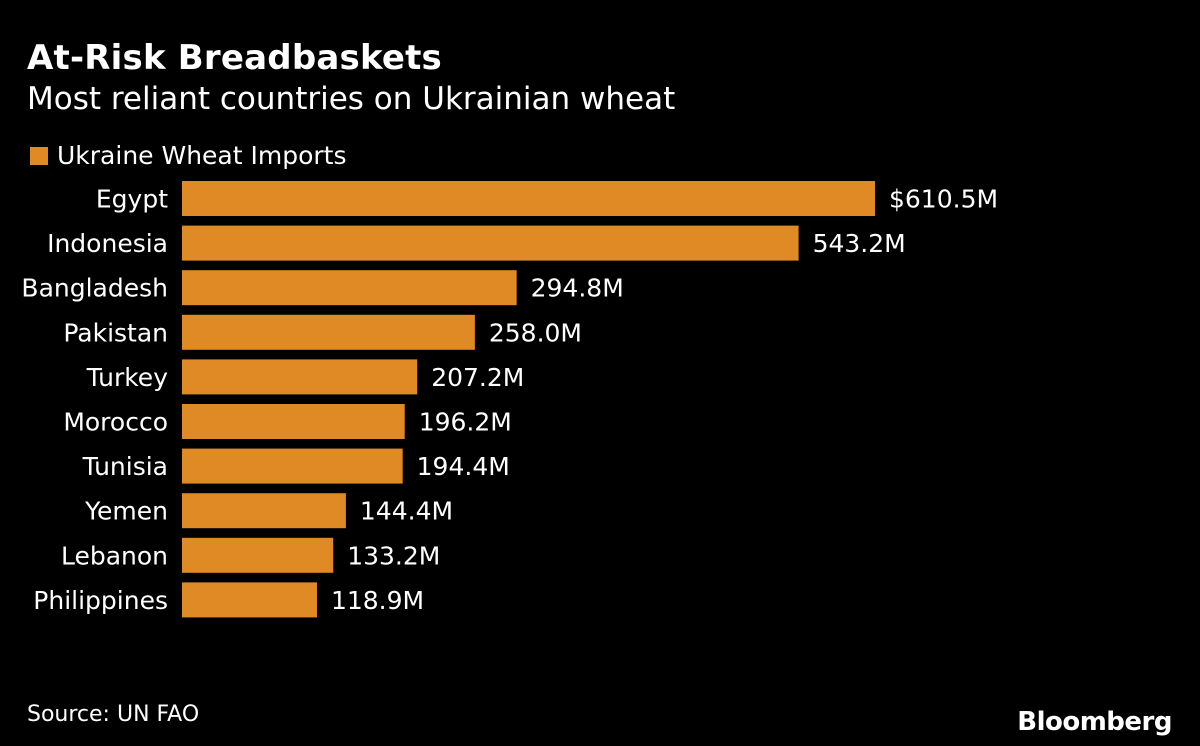  What do you see at coordinates (114, 555) in the screenshot?
I see `category-label: Lebanon` at bounding box center [114, 555].